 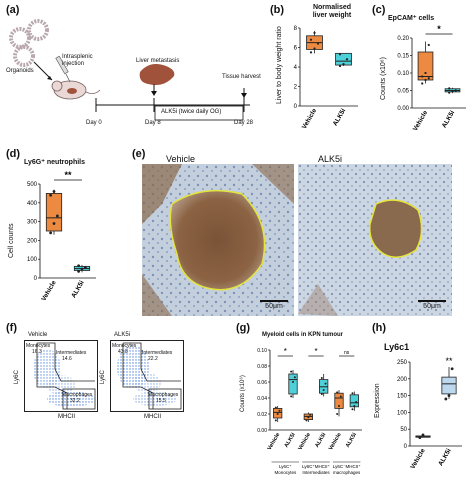 What do you see at coordinates (158, 61) in the screenshot?
I see `metastasis-label: Liver metastasis` at bounding box center [158, 61].